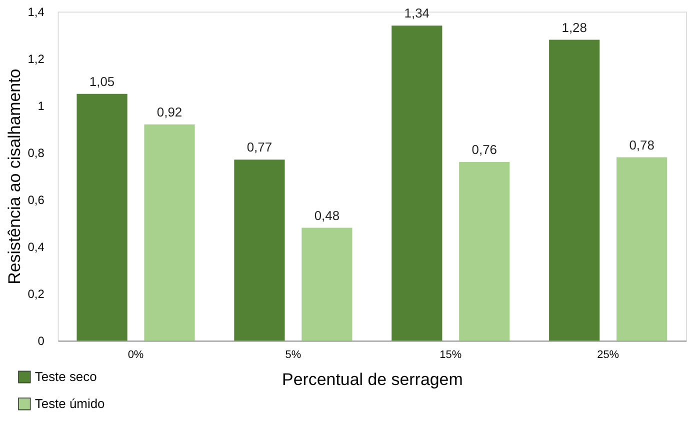 The width and height of the screenshot is (691, 445). What do you see at coordinates (259, 147) in the screenshot?
I see `data-label: 0,77` at bounding box center [259, 147].